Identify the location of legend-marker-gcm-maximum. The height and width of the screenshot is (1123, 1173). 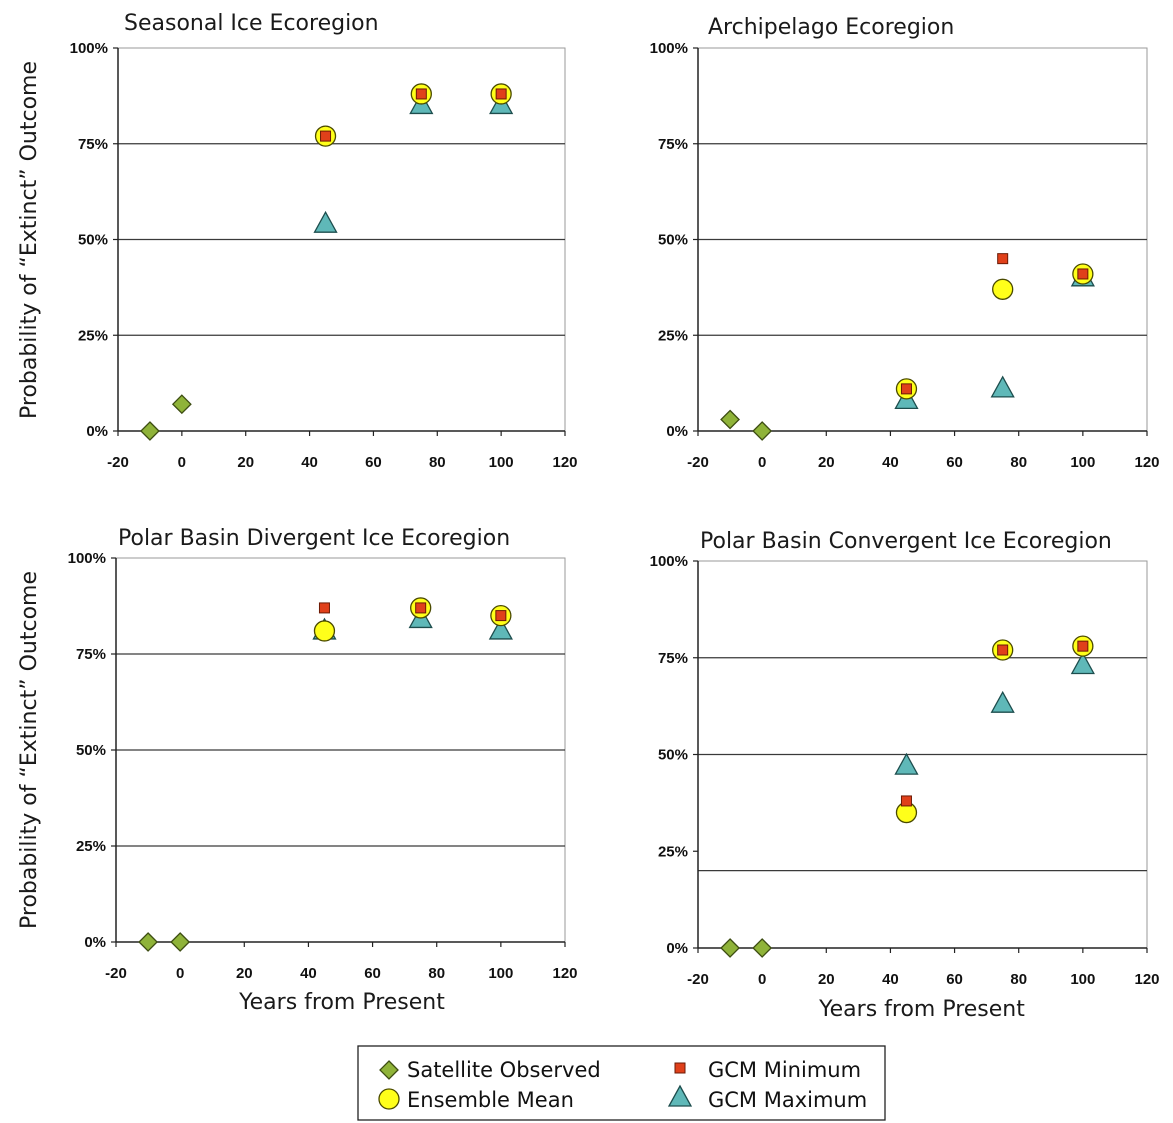
(680, 1095).